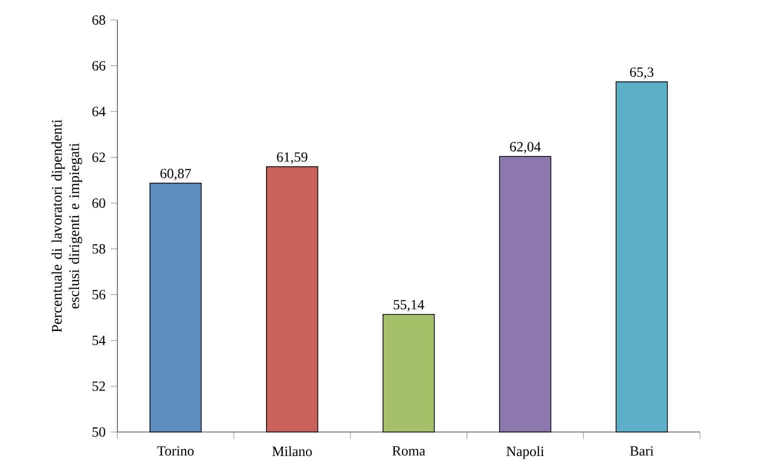  I want to click on y-tick-label: 60, so click(99, 203).